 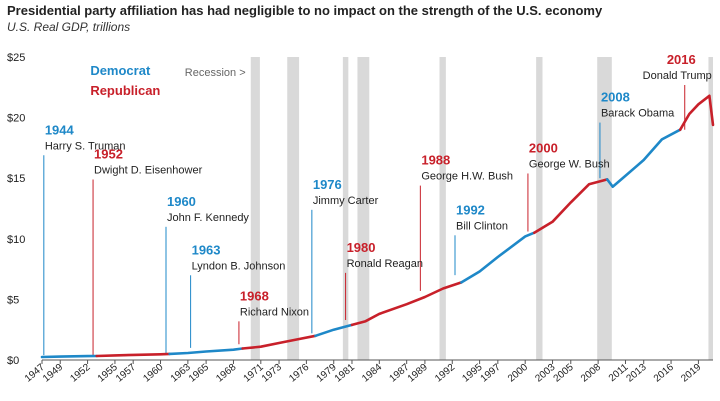 What do you see at coordinates (543, 147) in the screenshot?
I see `annotation-year-2000: 2000` at bounding box center [543, 147].